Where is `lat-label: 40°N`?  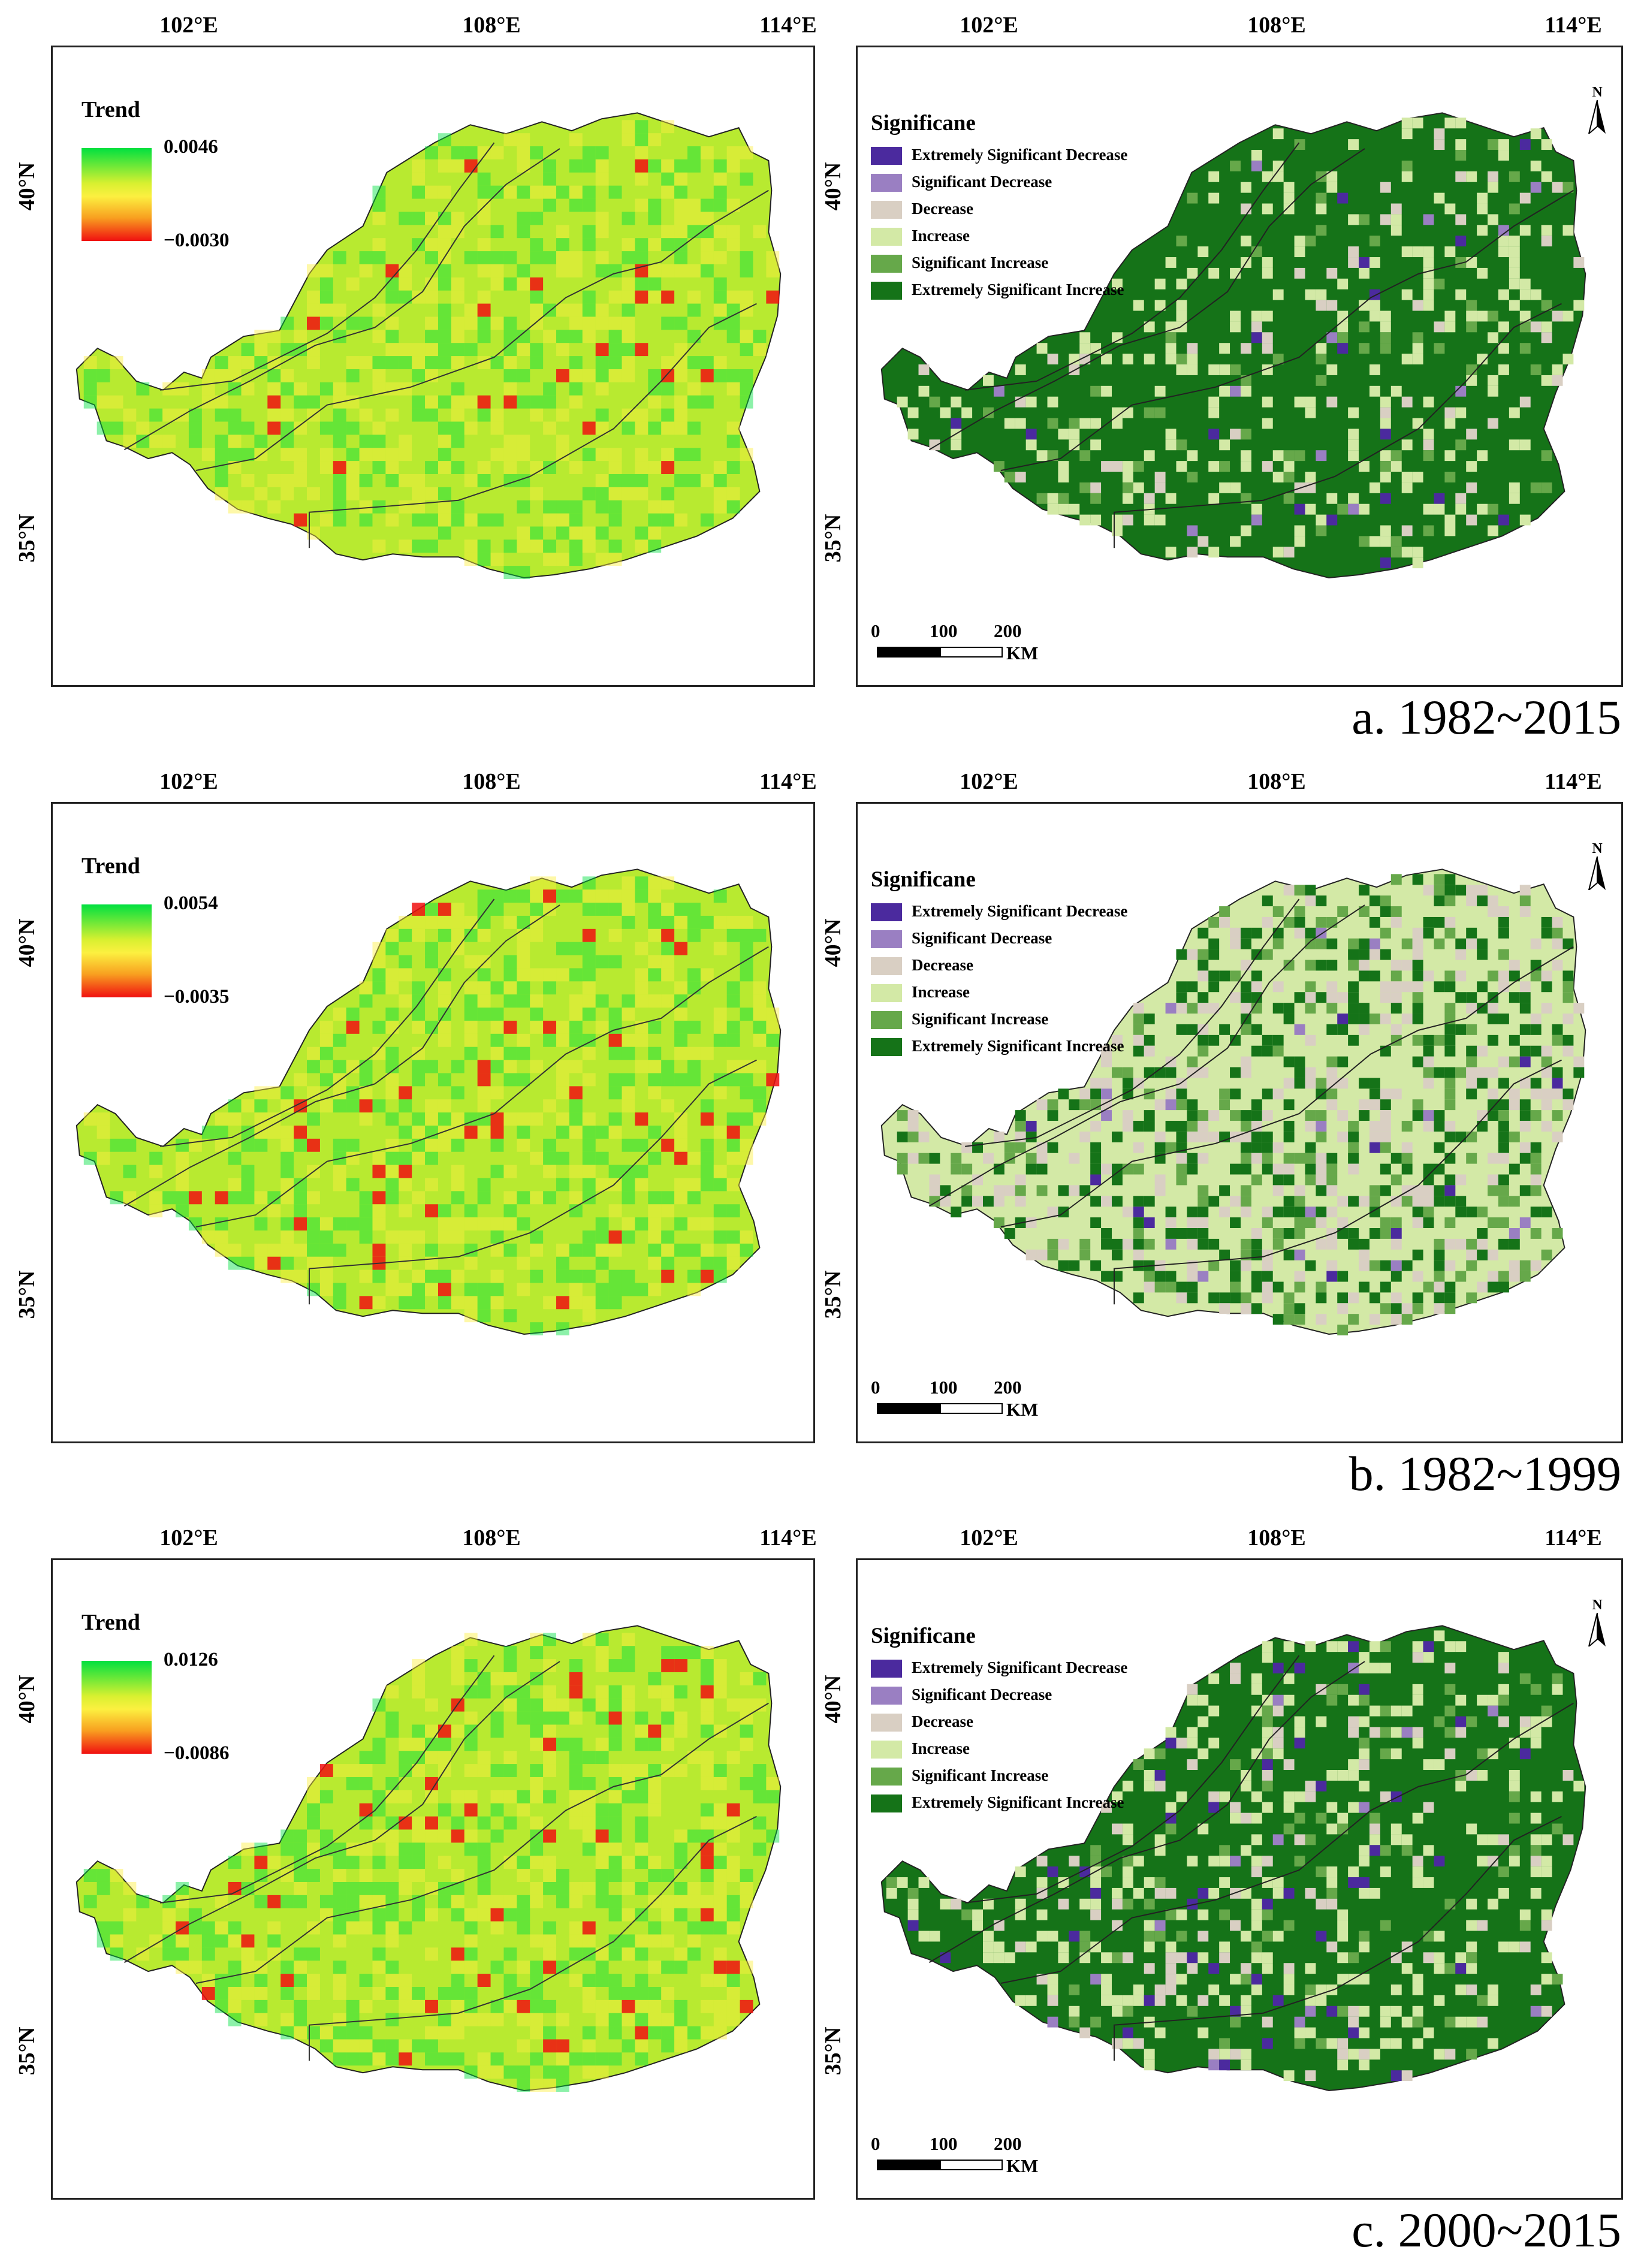
lat-label: 40°N is located at coordinates (833, 186).